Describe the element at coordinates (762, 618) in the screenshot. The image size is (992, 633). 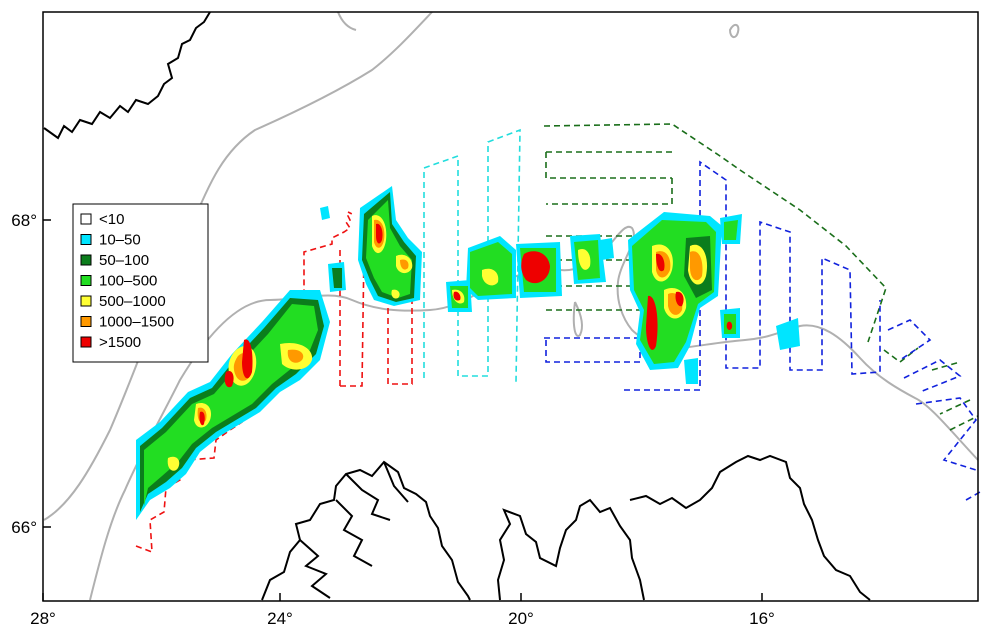
I see `x-tick-label: 16°` at that location.